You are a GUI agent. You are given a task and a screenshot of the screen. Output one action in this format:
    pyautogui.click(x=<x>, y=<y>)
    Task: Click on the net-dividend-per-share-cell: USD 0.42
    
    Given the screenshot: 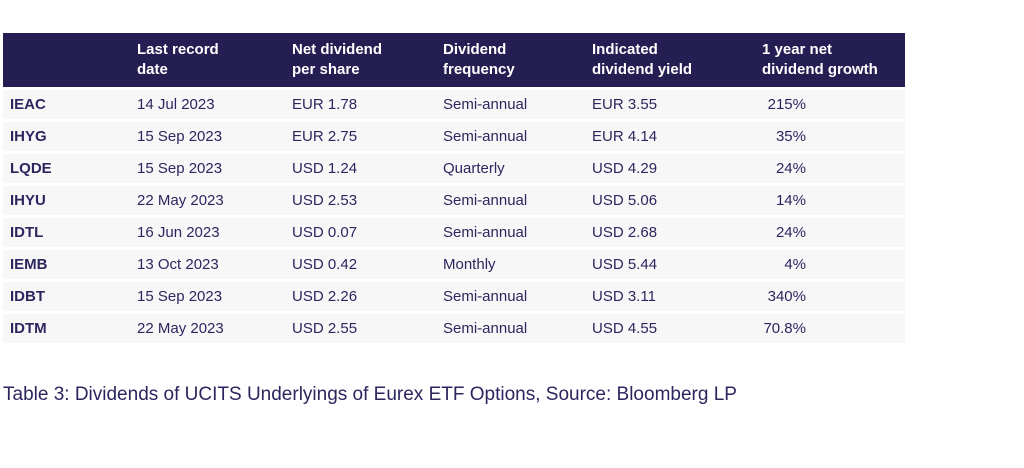 What is the action you would take?
    pyautogui.click(x=367, y=264)
    